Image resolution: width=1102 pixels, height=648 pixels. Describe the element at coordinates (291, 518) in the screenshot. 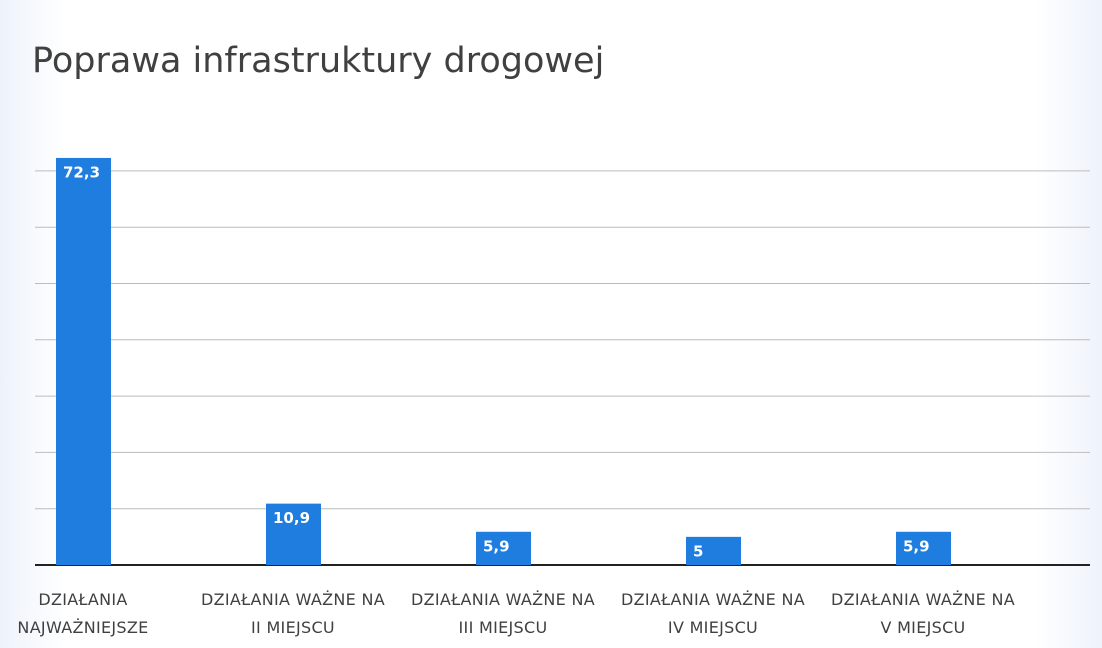

I see `value-label: 10,9` at that location.